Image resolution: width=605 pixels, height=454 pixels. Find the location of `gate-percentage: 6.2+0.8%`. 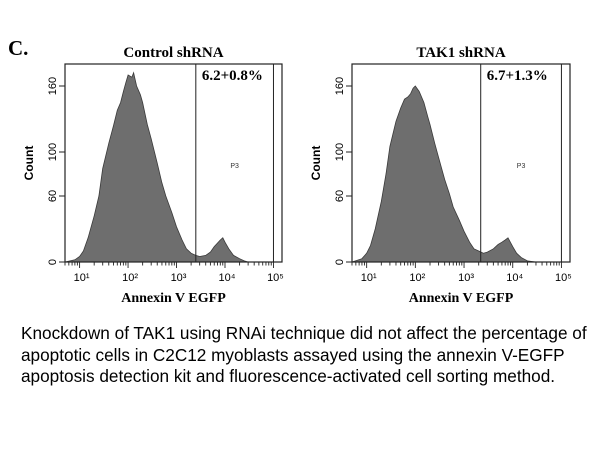

gate-percentage: 6.2+0.8% is located at coordinates (232, 76).